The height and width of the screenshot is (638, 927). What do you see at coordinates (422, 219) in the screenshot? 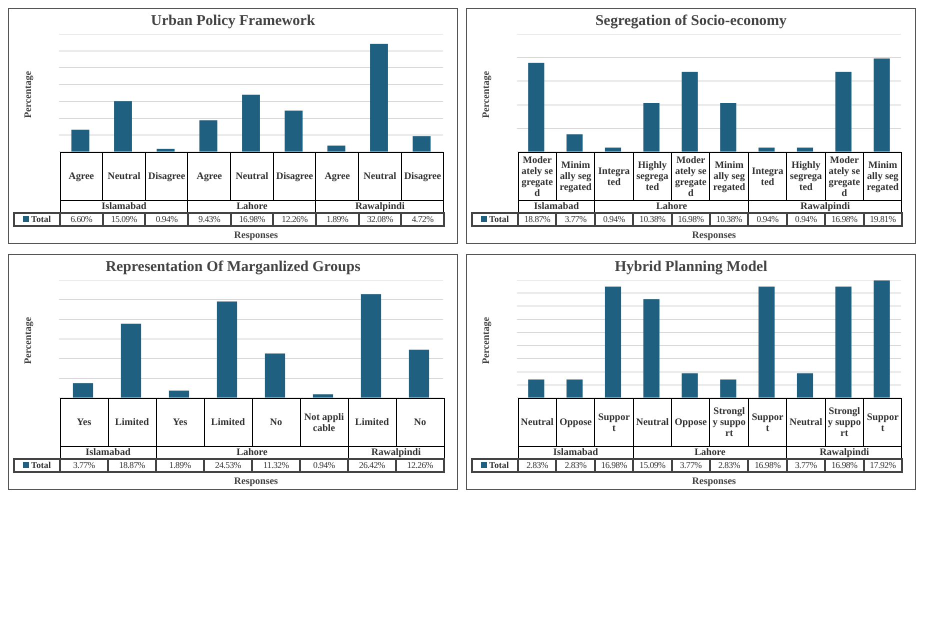
I see `data-label: 4.72%` at bounding box center [422, 219].